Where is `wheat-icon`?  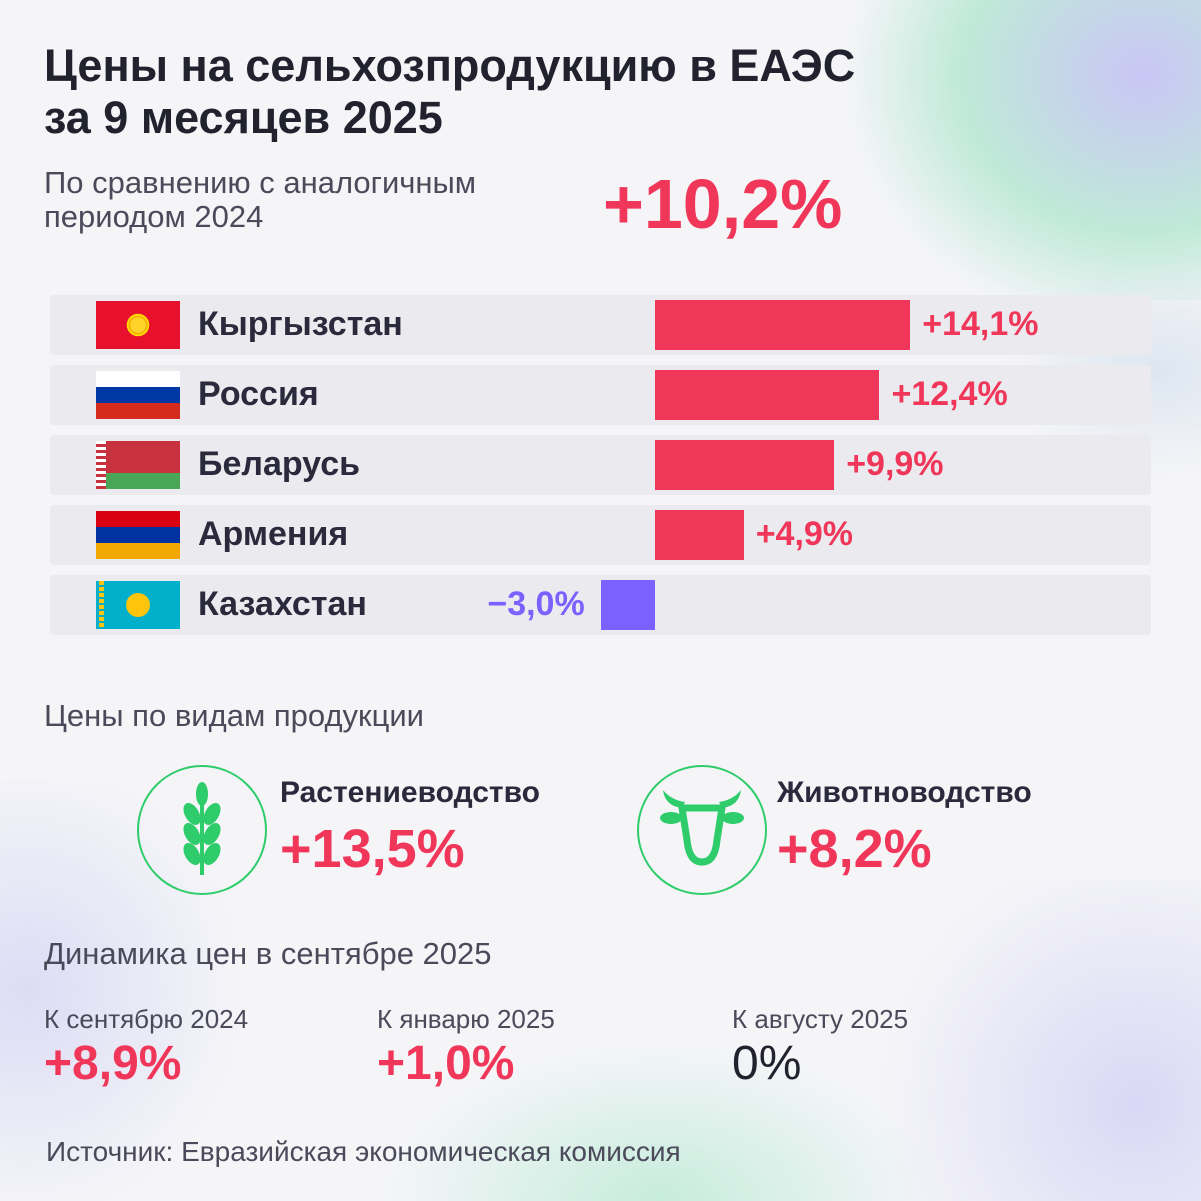 wheat-icon is located at coordinates (202, 828).